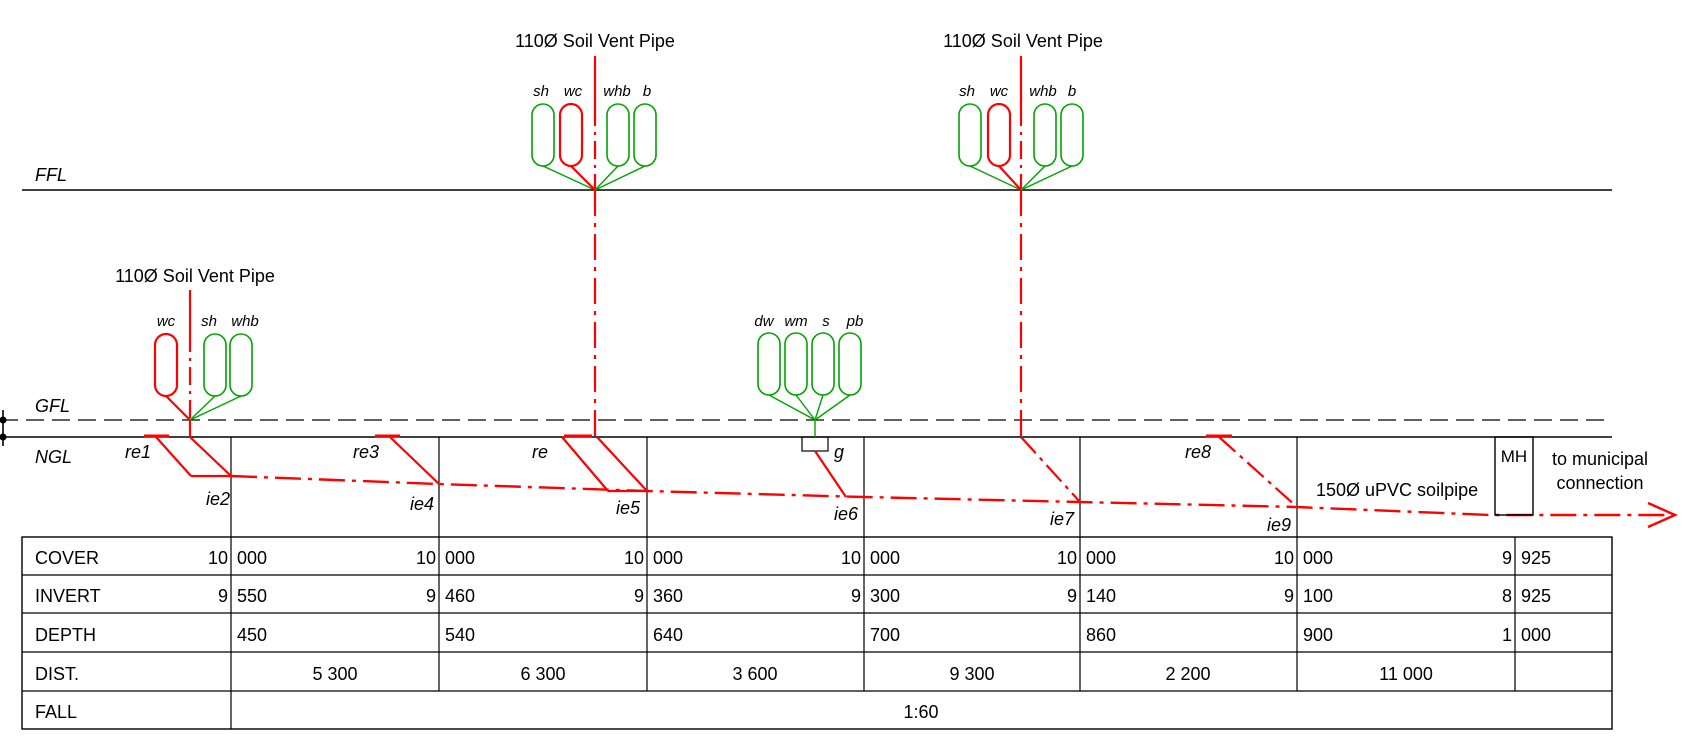  Describe the element at coordinates (252, 596) in the screenshot. I see `invert-value-right: 550` at that location.